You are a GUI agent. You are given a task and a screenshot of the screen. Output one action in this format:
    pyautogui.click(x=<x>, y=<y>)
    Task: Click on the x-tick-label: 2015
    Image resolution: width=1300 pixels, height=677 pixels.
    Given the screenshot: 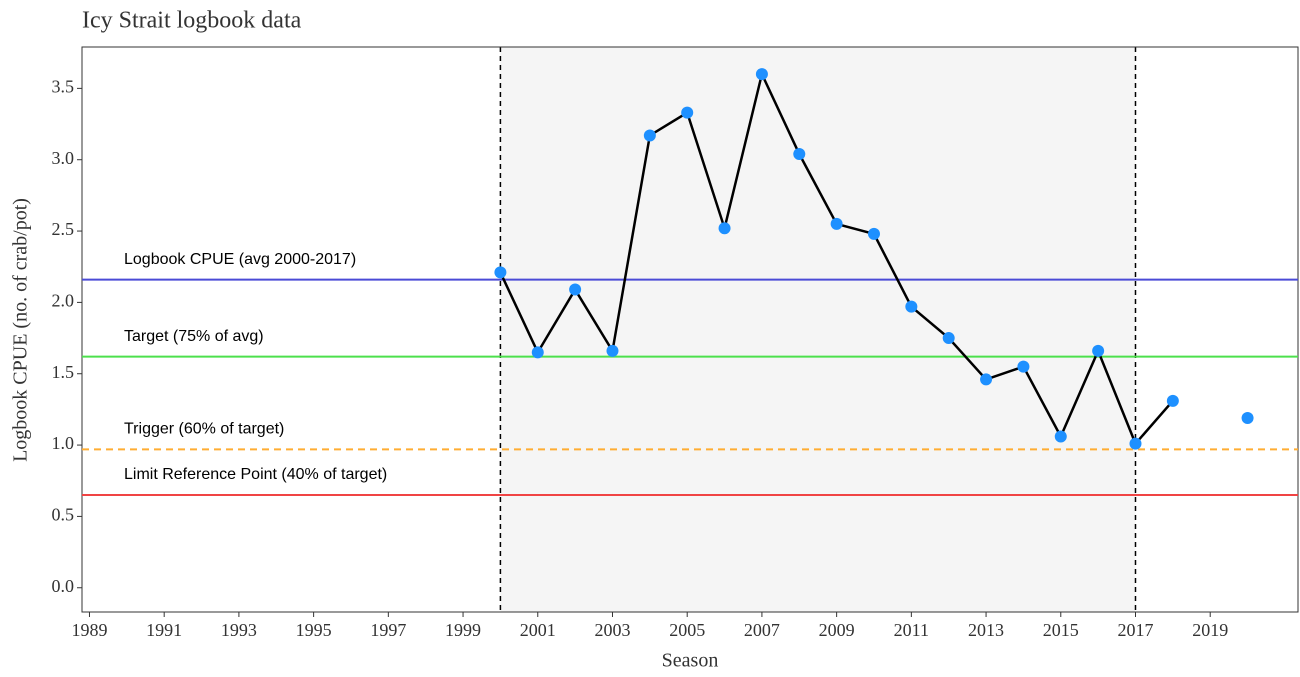 What is the action you would take?
    pyautogui.click(x=1061, y=630)
    